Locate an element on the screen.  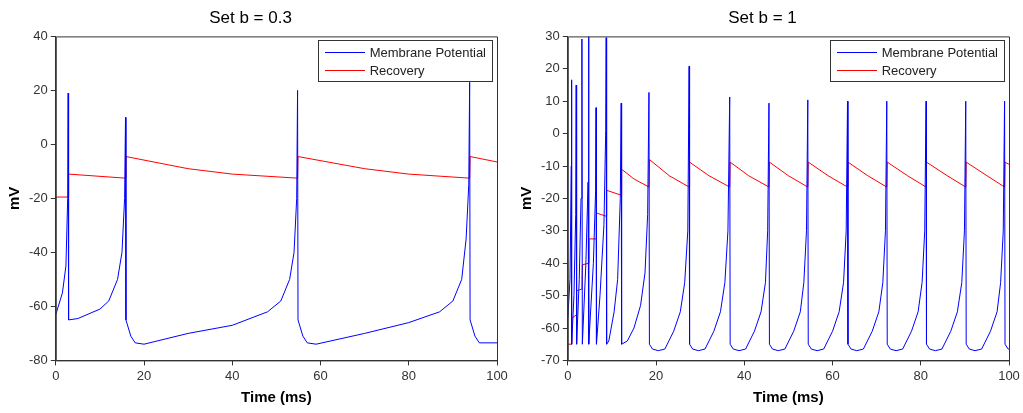
y-tick-label: 40 is located at coordinates (40, 35).